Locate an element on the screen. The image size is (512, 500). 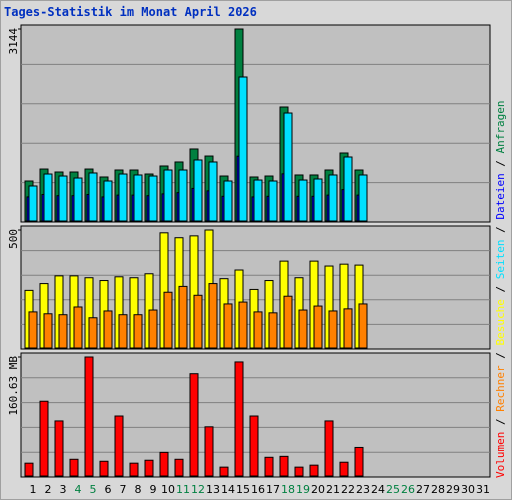
x-tick-label: 2 is located at coordinates (48, 489).